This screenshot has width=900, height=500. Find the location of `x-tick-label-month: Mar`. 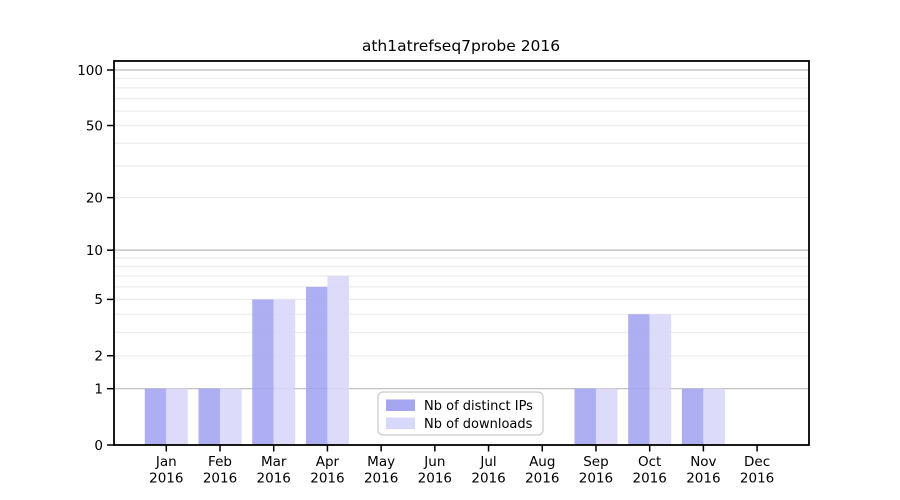

x-tick-label-month: Mar is located at coordinates (274, 462).